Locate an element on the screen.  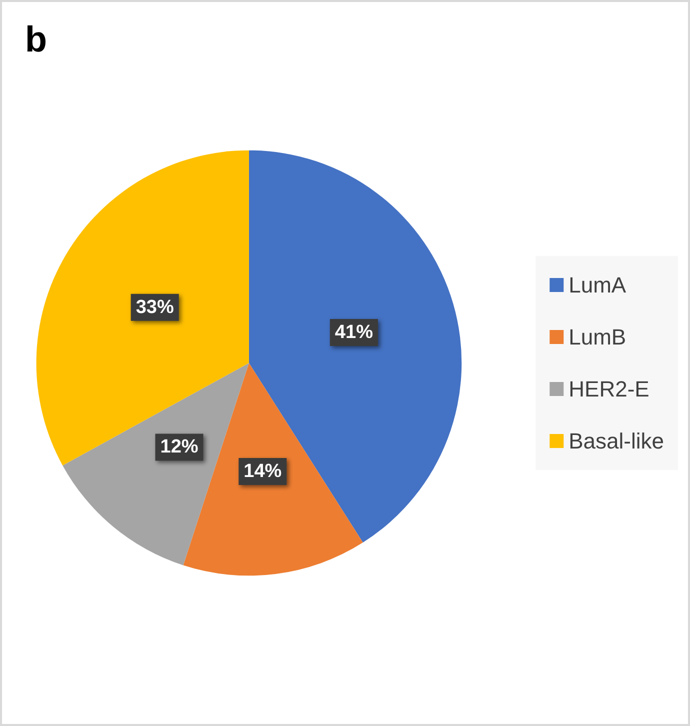
legend-label: HER2-E is located at coordinates (609, 389).